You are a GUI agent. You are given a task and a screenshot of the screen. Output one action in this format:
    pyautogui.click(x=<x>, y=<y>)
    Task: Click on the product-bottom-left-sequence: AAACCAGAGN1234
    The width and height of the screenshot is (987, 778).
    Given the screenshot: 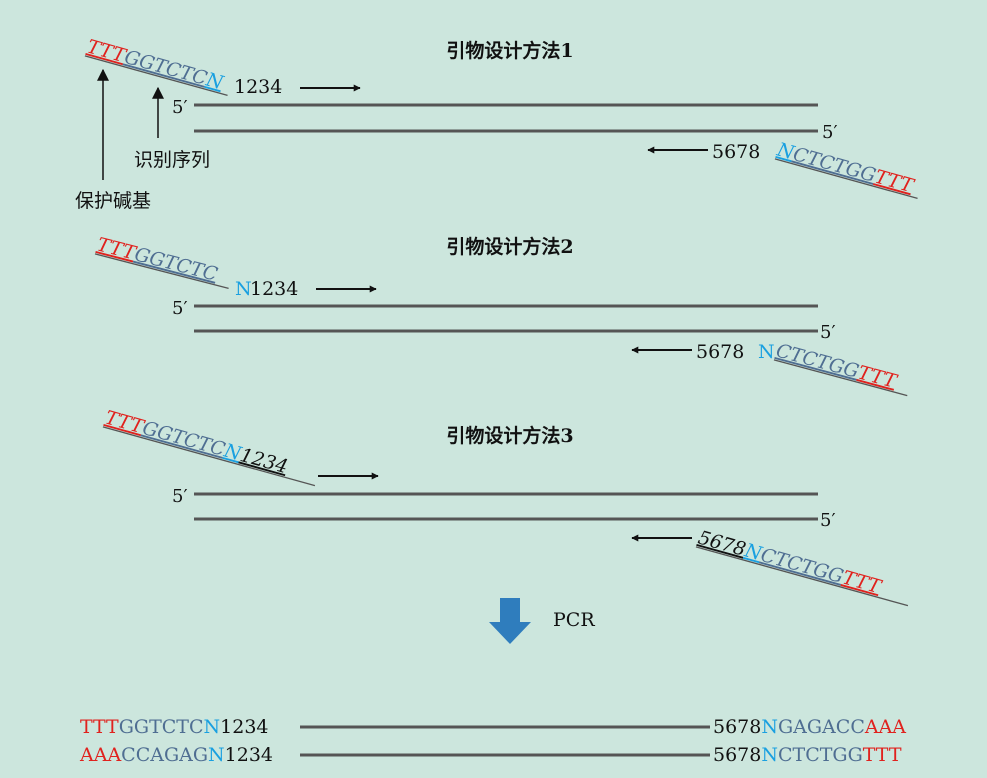 What is the action you would take?
    pyautogui.click(x=176, y=755)
    